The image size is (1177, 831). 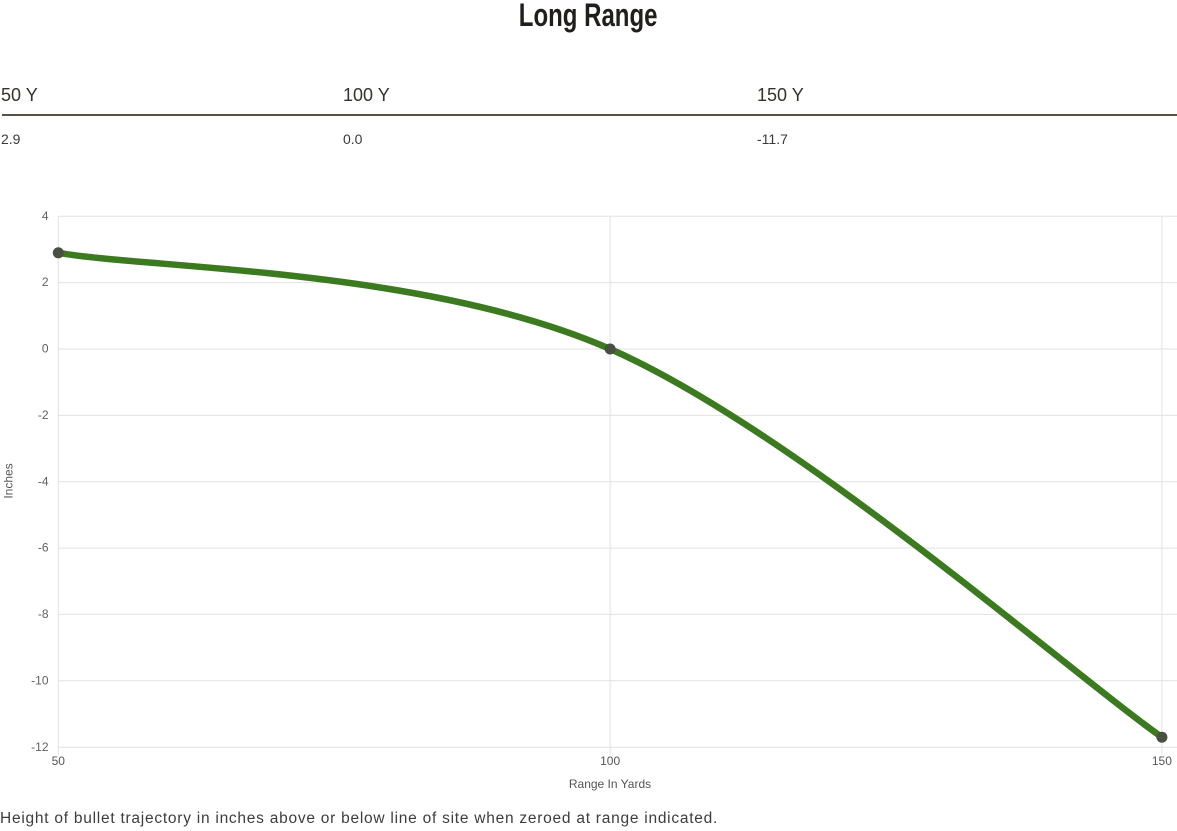 I want to click on svg-text: -12, so click(x=40, y=747).